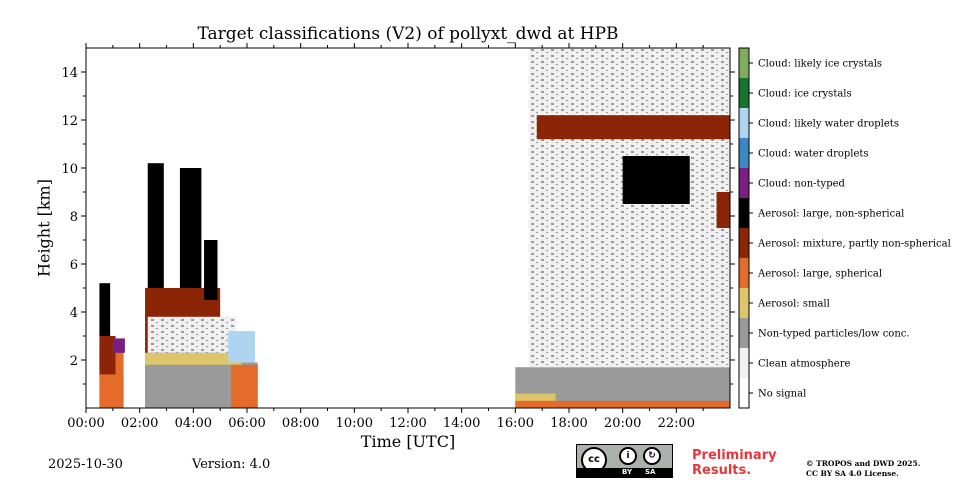 Image resolution: width=960 pixels, height=480 pixels. Describe the element at coordinates (622, 423) in the screenshot. I see `x-tick-label: 20:00` at that location.